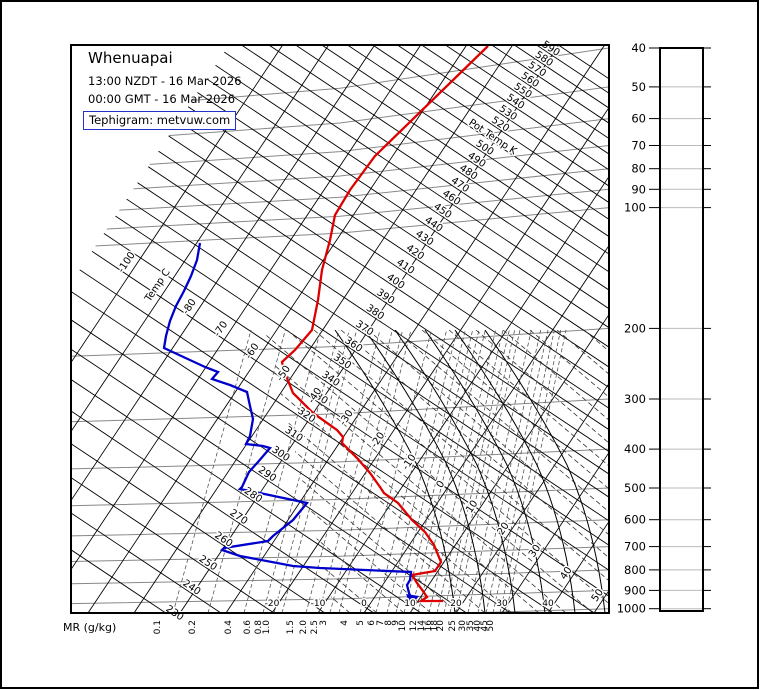  Describe the element at coordinates (638, 119) in the screenshot. I see `svg-text: 60` at that location.